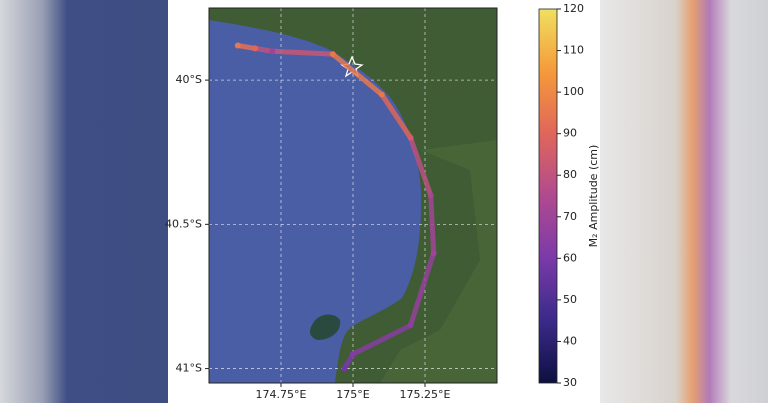  Describe the element at coordinates (325, 327) in the screenshot. I see `island` at that location.